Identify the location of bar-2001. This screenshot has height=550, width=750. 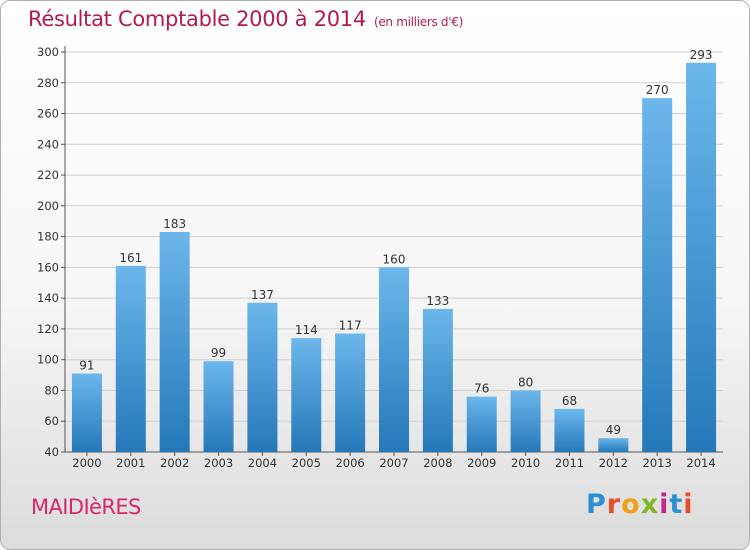
(130, 358).